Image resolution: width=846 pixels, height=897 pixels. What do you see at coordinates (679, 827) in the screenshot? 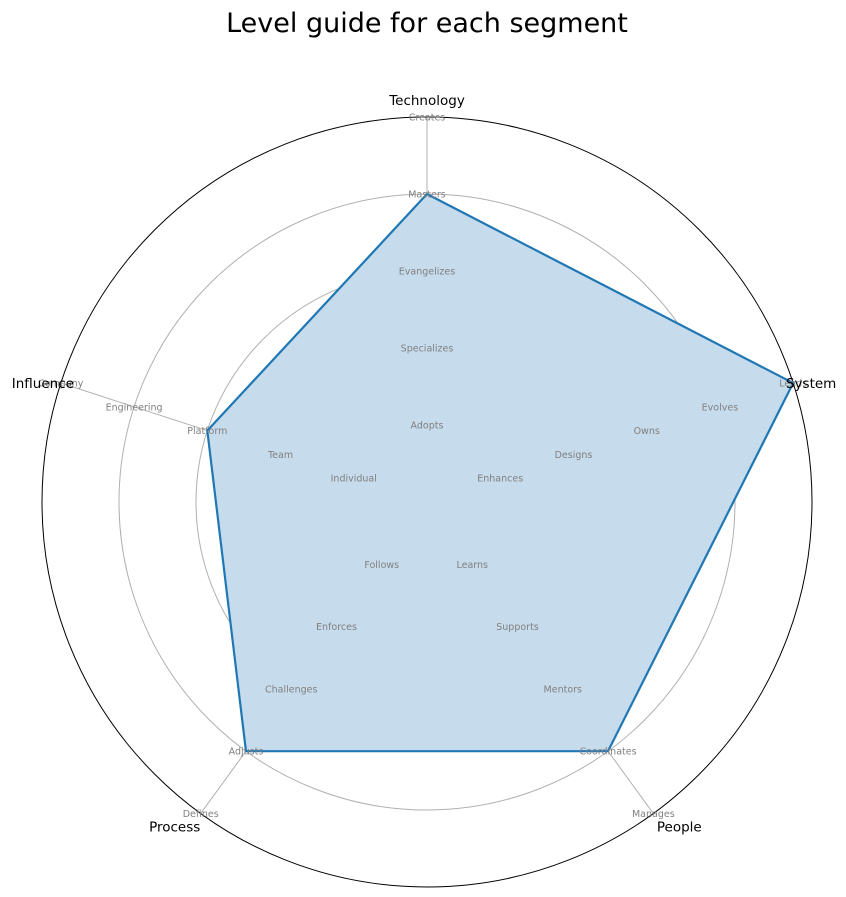
I see `axis-label-people: People` at bounding box center [679, 827].